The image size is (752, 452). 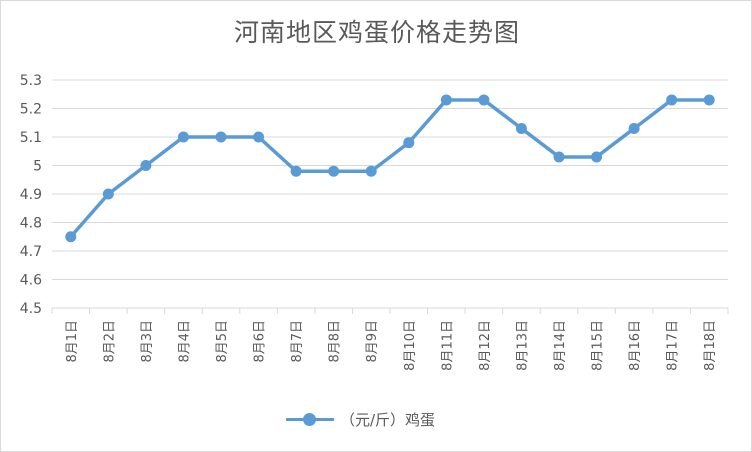 What do you see at coordinates (31, 224) in the screenshot?
I see `y-tick-label: 4.8` at bounding box center [31, 224].